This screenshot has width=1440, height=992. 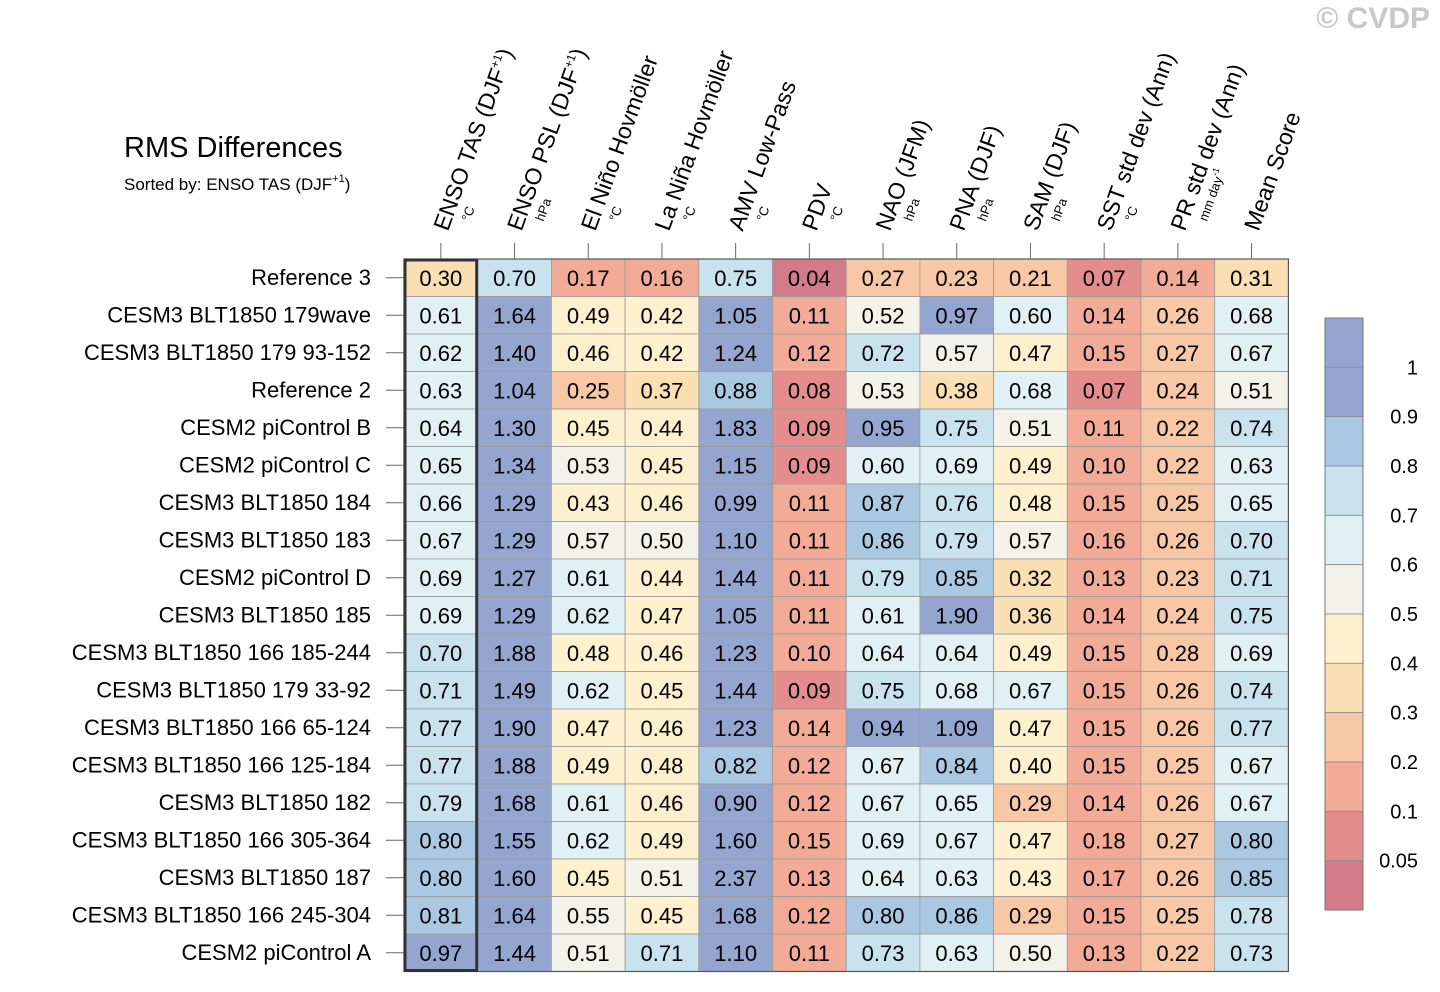 I want to click on cell-value: 0.76, so click(x=956, y=503).